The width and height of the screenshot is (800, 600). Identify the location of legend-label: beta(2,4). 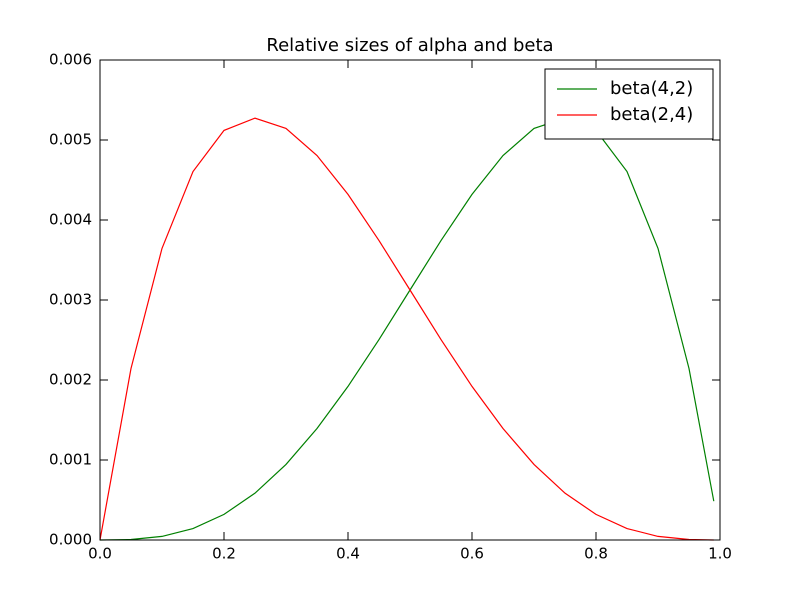
(651, 114).